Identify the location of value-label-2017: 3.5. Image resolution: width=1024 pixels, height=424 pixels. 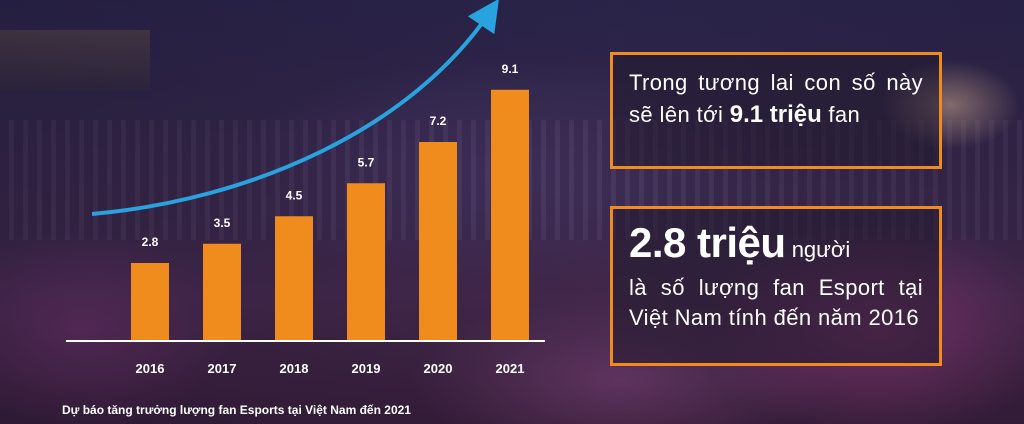
(222, 223).